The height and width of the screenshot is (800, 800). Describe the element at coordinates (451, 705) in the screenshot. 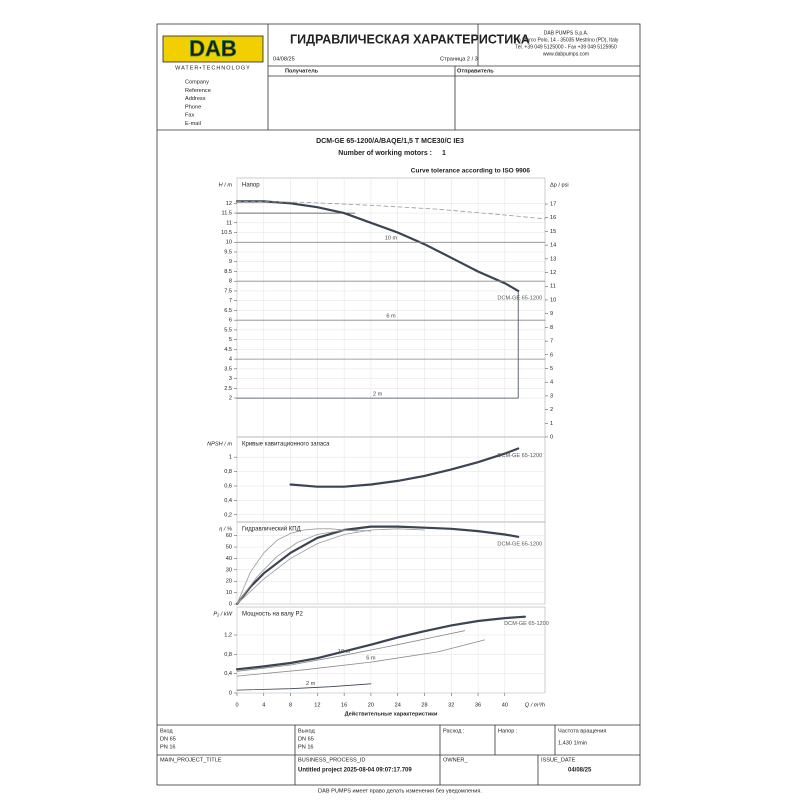

I see `x-tick-label: 32` at that location.